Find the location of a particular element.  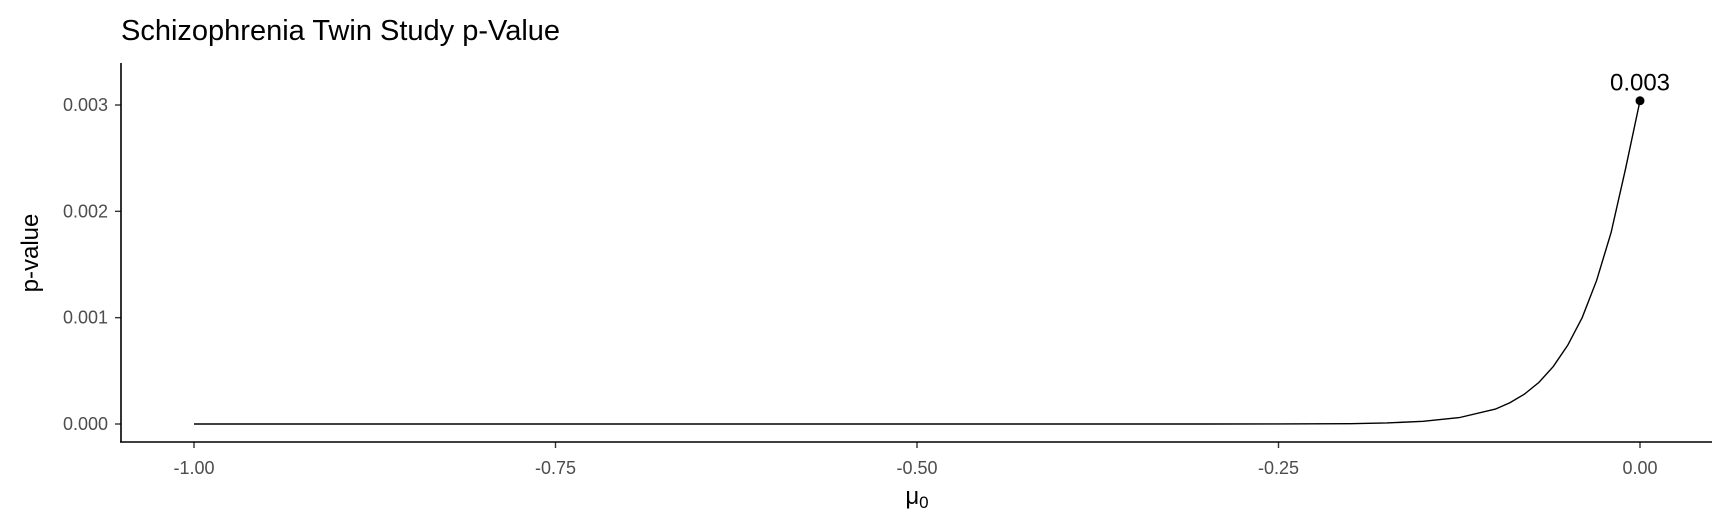

x-axis-label-main: μ is located at coordinates (912, 496).